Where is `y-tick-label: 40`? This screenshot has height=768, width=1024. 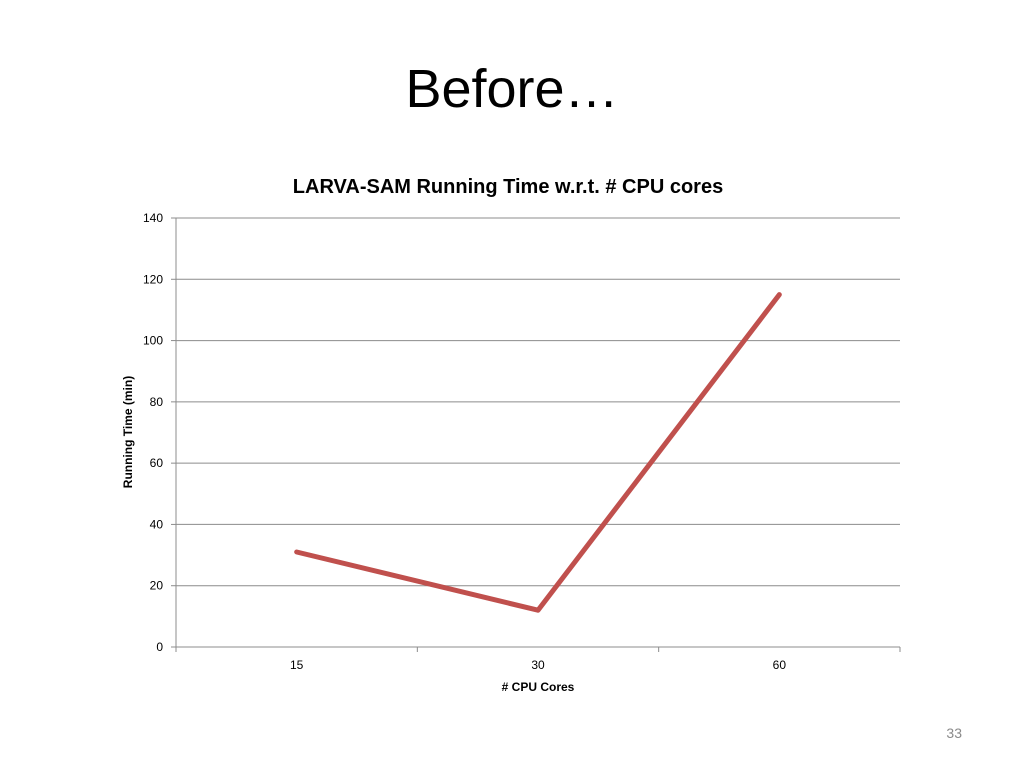
y-tick-label: 40 is located at coordinates (157, 524).